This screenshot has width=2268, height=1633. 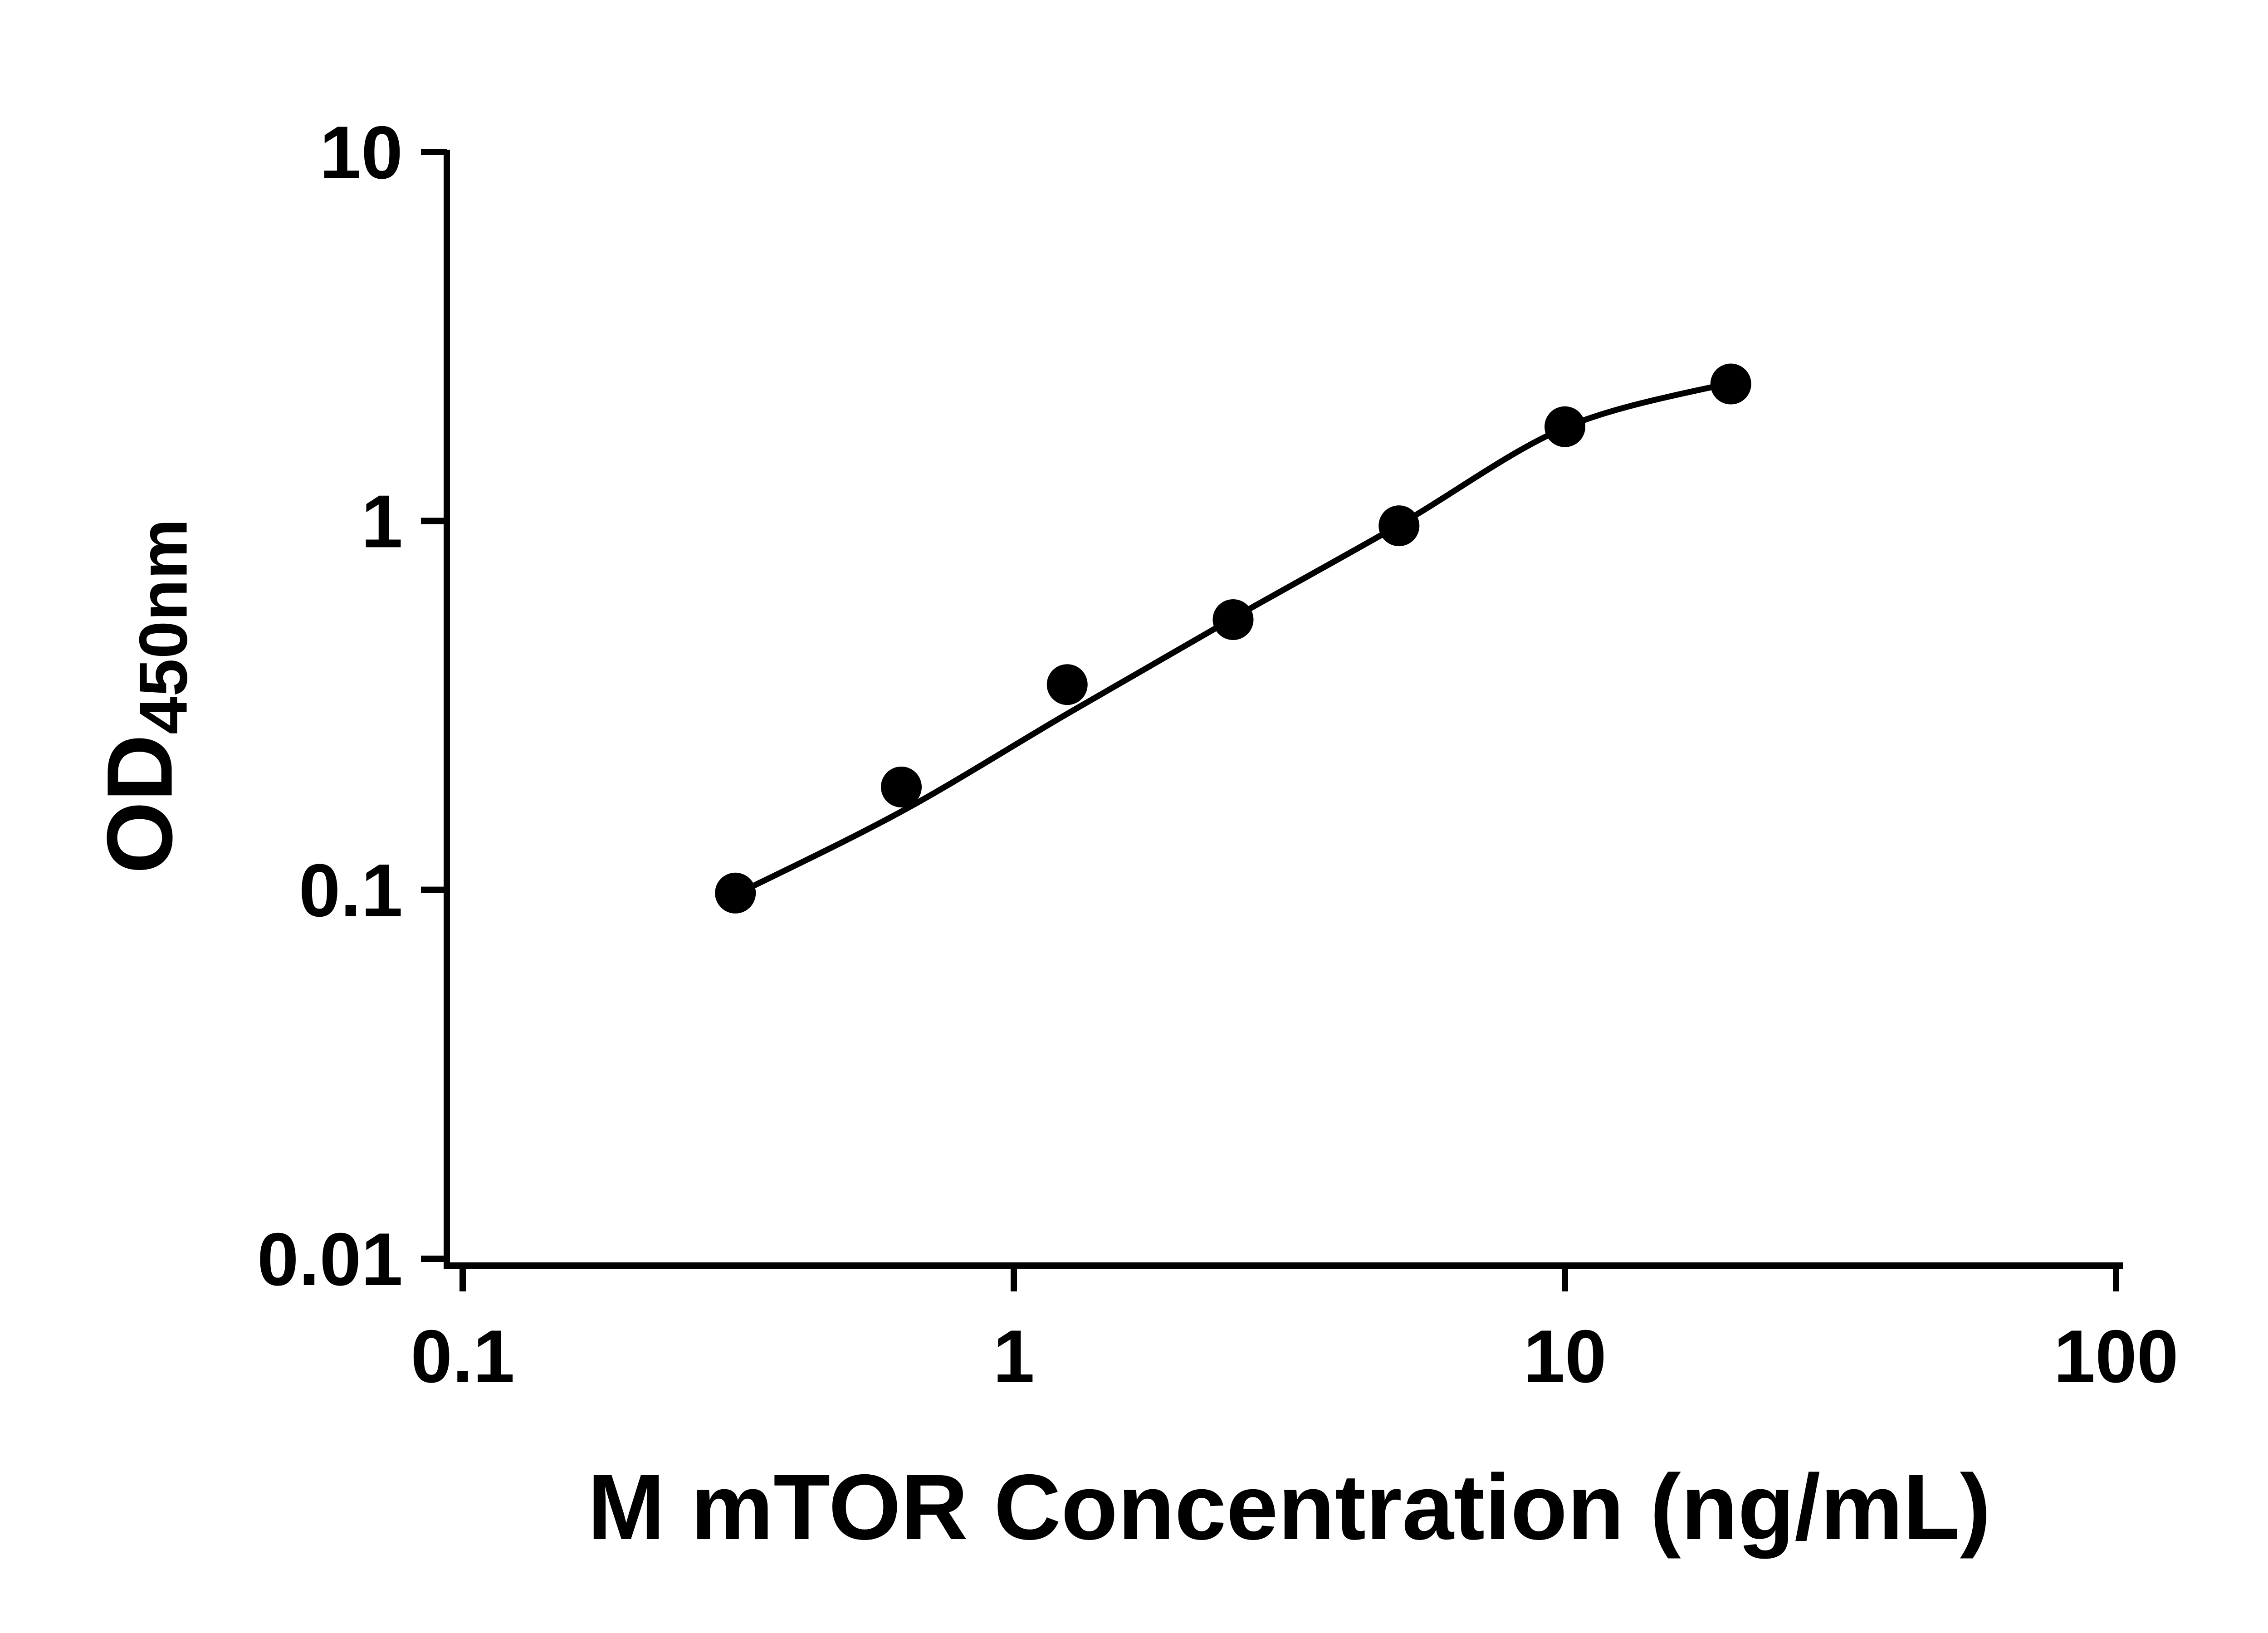 What do you see at coordinates (163, 626) in the screenshot?
I see `y-axis-label-subscript: 450nm` at bounding box center [163, 626].